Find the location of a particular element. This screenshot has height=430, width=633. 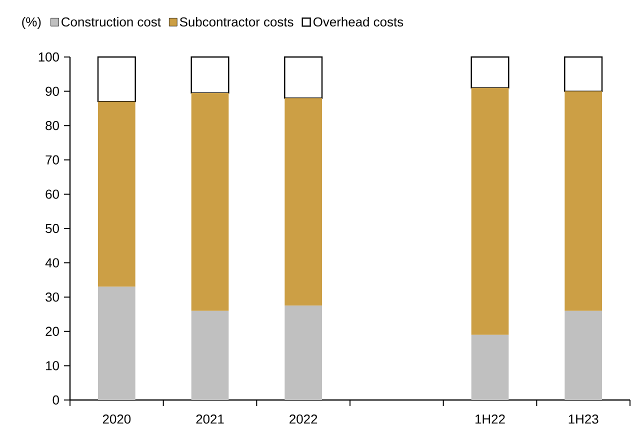

y-tick-label: 80 is located at coordinates (52, 125).